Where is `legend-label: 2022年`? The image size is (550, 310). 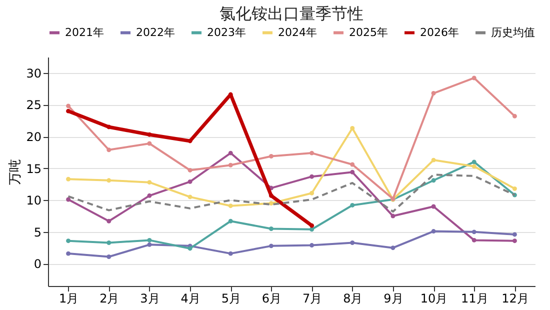
legend-label: 2022年 is located at coordinates (155, 32).